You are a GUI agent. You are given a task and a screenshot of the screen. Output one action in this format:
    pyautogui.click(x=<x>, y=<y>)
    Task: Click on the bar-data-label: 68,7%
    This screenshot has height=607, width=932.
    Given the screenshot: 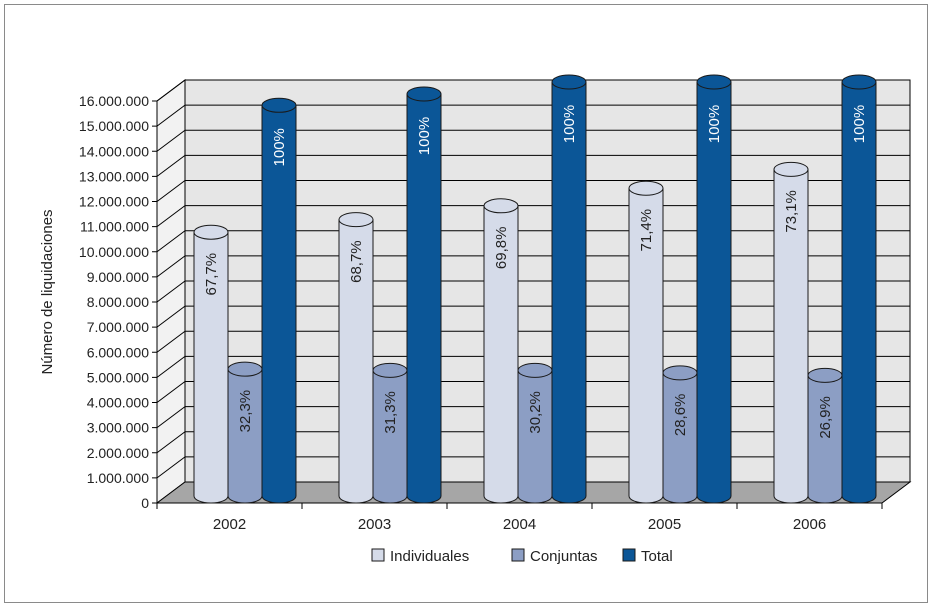 What is the action you would take?
    pyautogui.click(x=356, y=261)
    